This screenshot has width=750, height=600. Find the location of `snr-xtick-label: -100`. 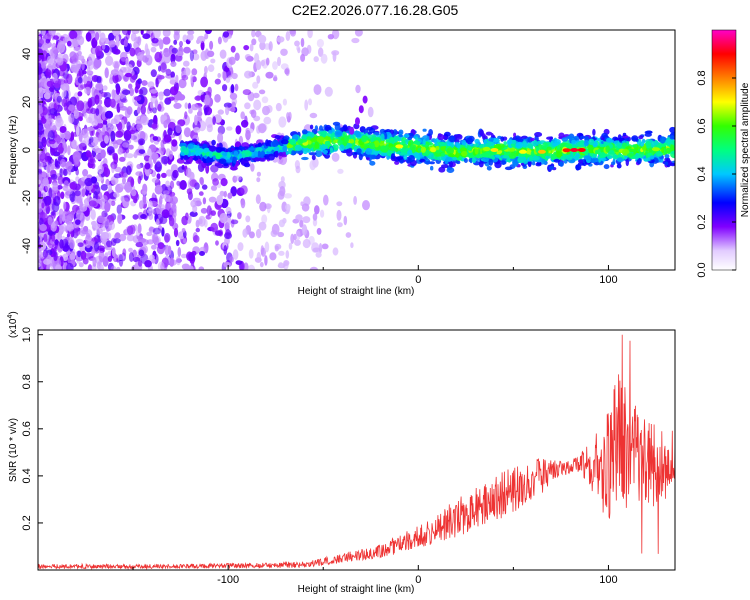

snr-xtick-label: -100 is located at coordinates (228, 580).